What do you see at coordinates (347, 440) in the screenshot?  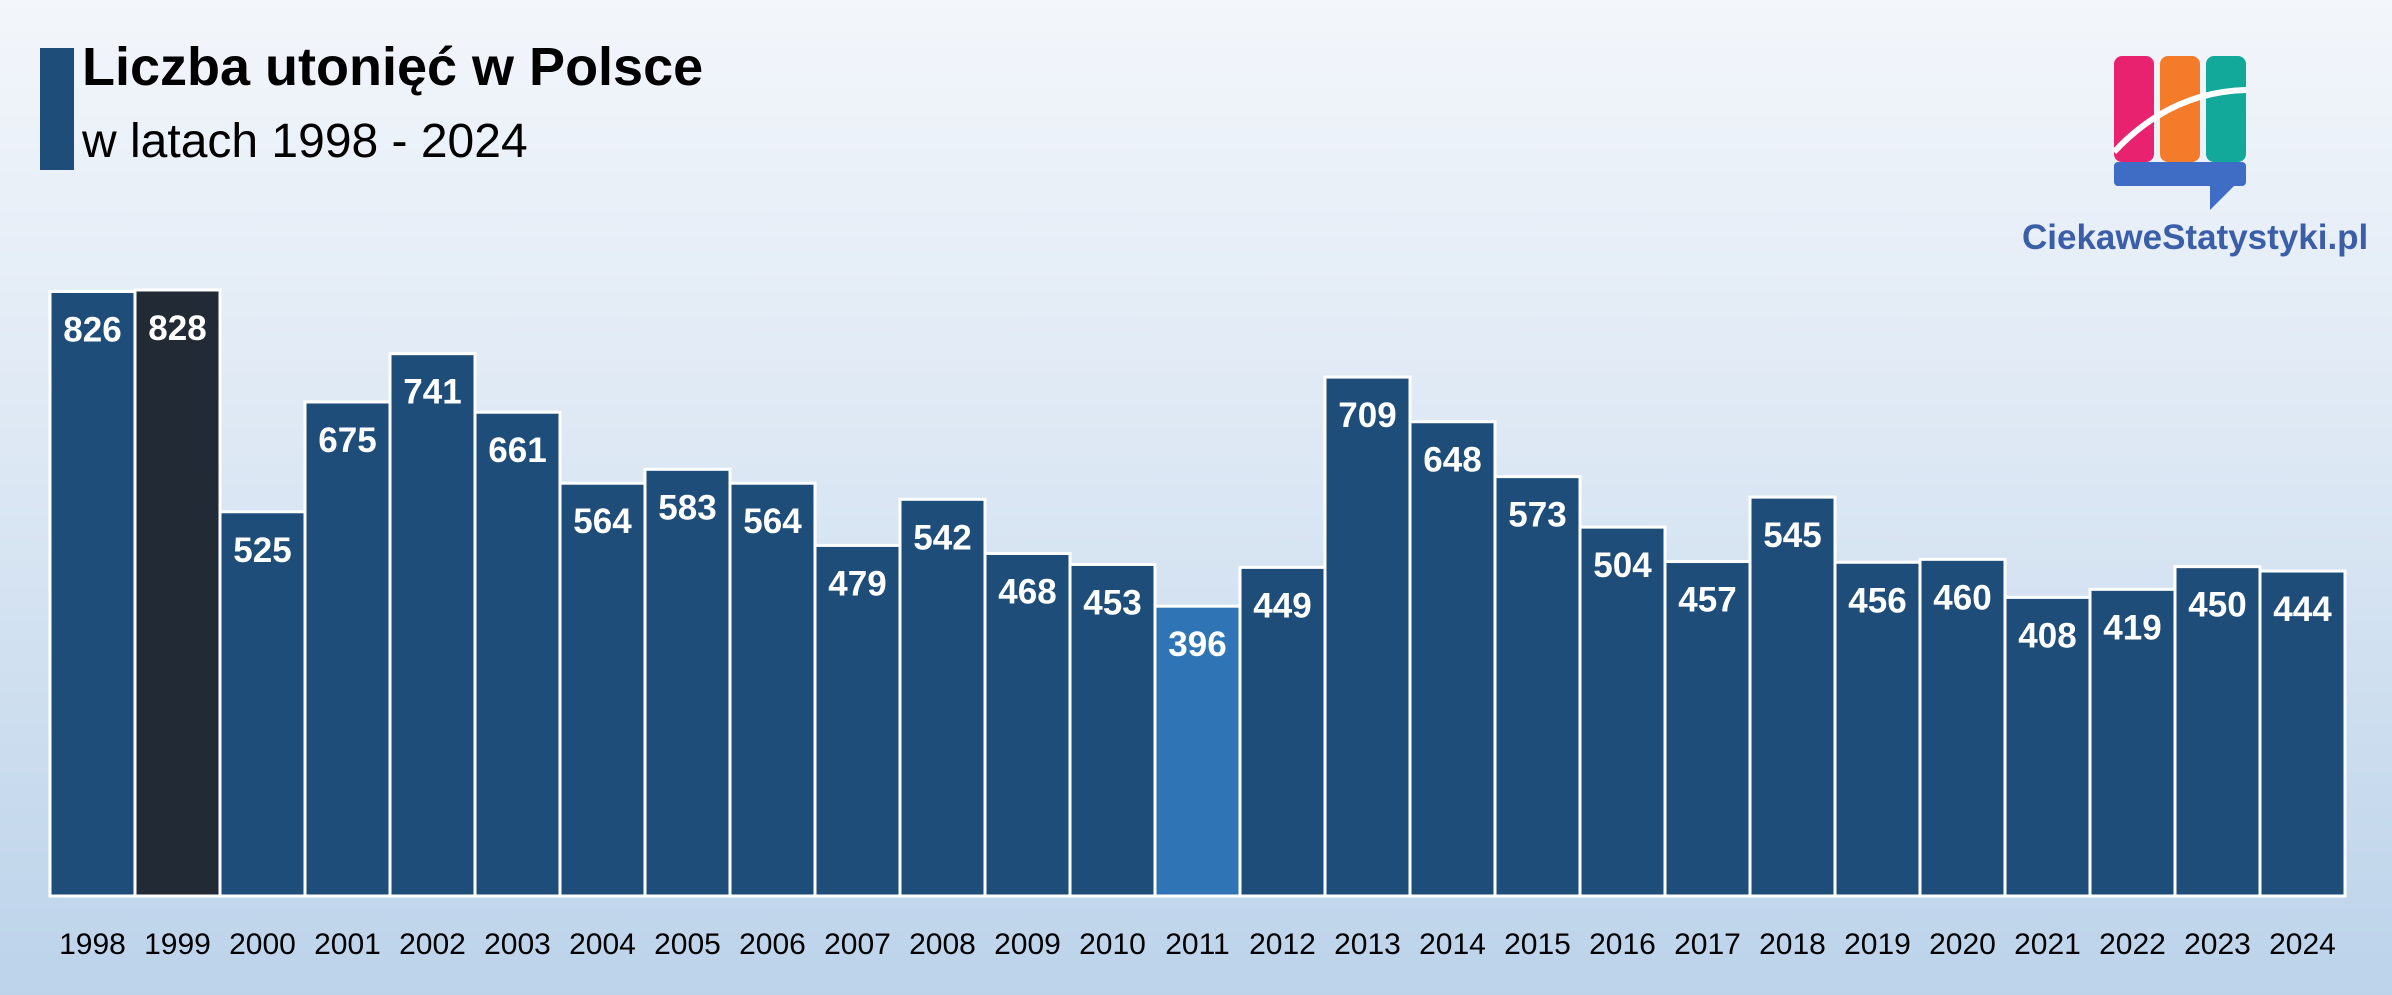 I see `data-label-2001: 675` at bounding box center [347, 440].